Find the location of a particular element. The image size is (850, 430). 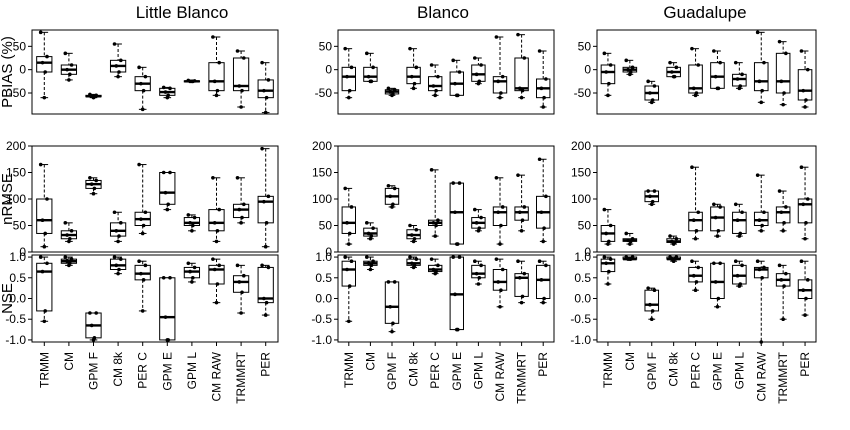

column-title: Little Blanco is located at coordinates (182, 12).